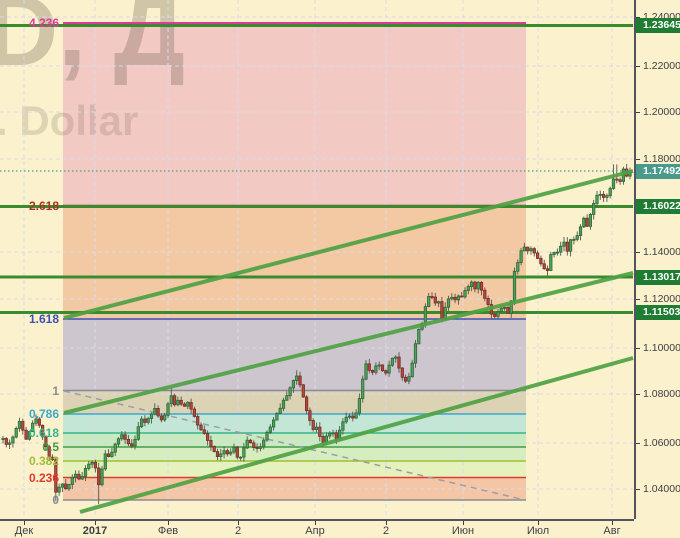  Describe the element at coordinates (463, 531) in the screenshot. I see `time-label-Июн: Июн` at that location.